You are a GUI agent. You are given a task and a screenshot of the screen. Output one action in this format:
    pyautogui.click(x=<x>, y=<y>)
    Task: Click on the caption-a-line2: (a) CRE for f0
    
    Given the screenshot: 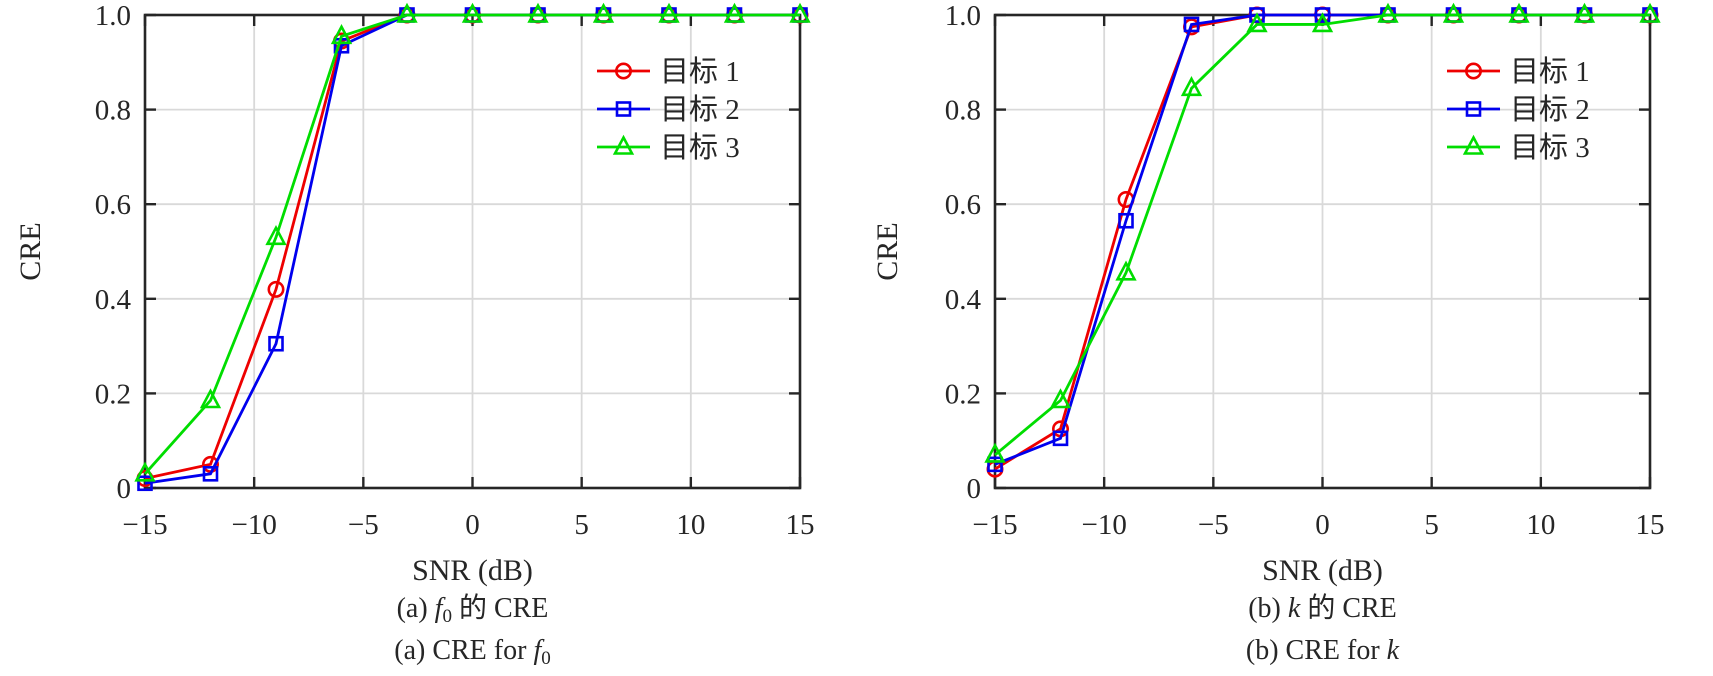 What is the action you would take?
    pyautogui.click(x=472, y=651)
    